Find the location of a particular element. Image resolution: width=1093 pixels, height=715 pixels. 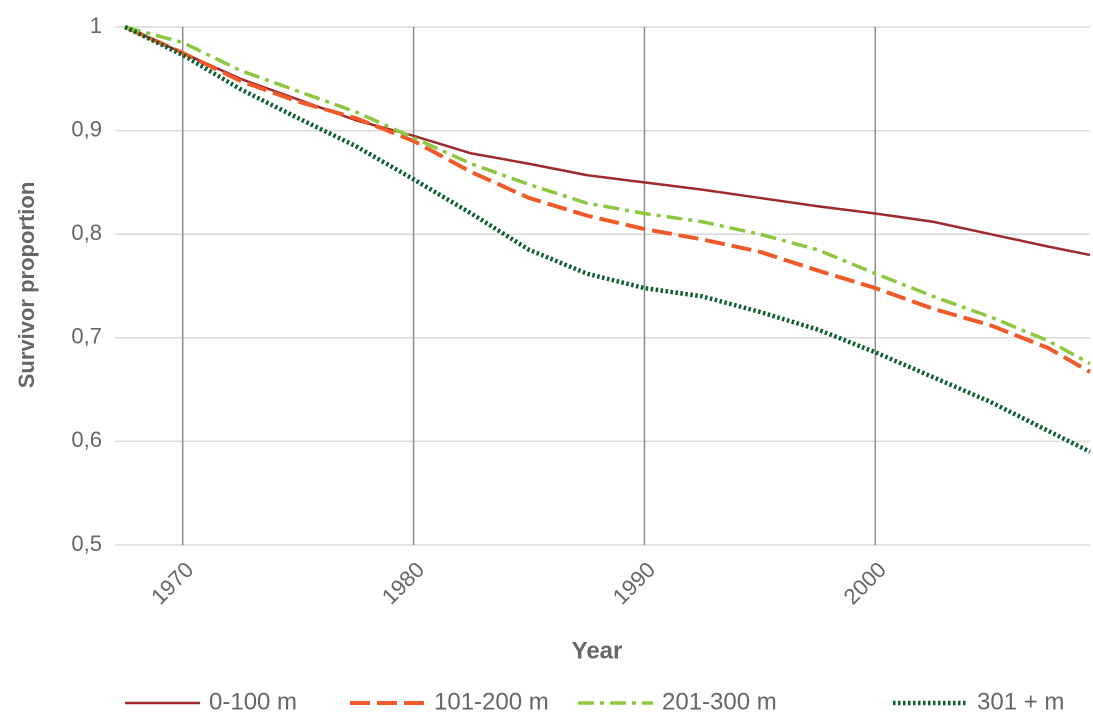

legend-label: 0-100 m is located at coordinates (253, 701).